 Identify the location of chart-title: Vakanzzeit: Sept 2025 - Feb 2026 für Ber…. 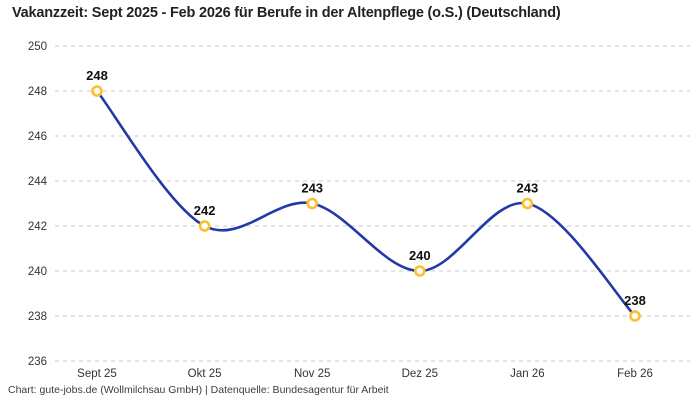
(286, 13).